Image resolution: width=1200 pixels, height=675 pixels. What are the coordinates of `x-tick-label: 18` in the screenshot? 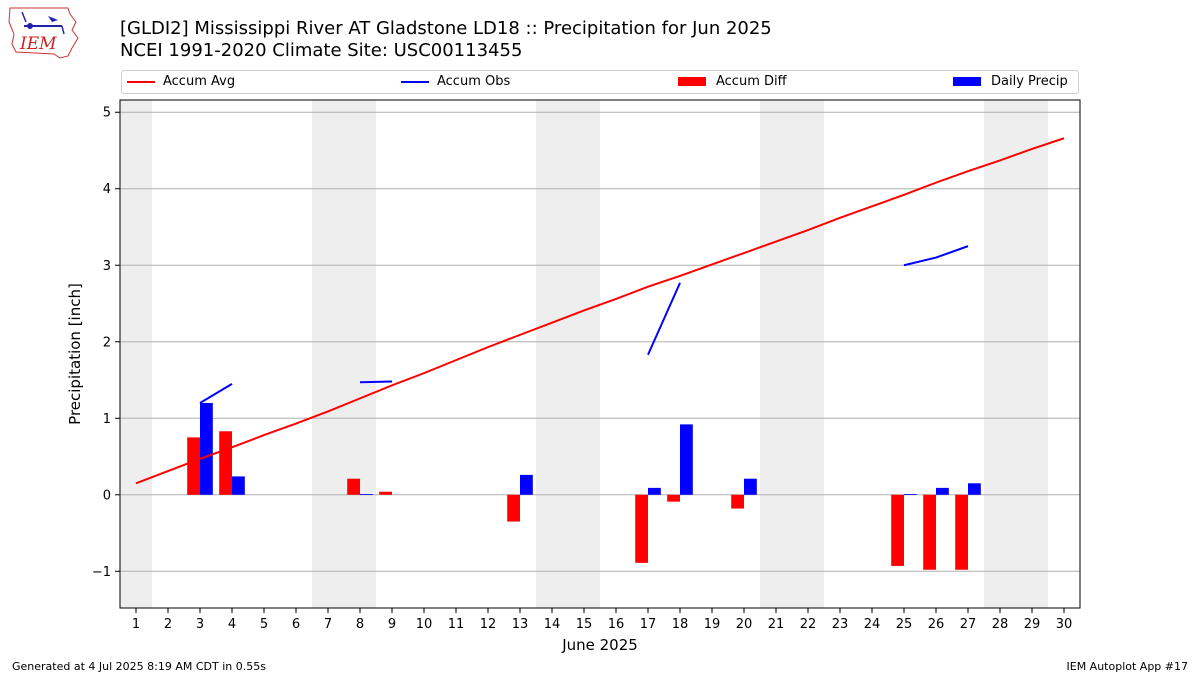 It's located at (680, 624).